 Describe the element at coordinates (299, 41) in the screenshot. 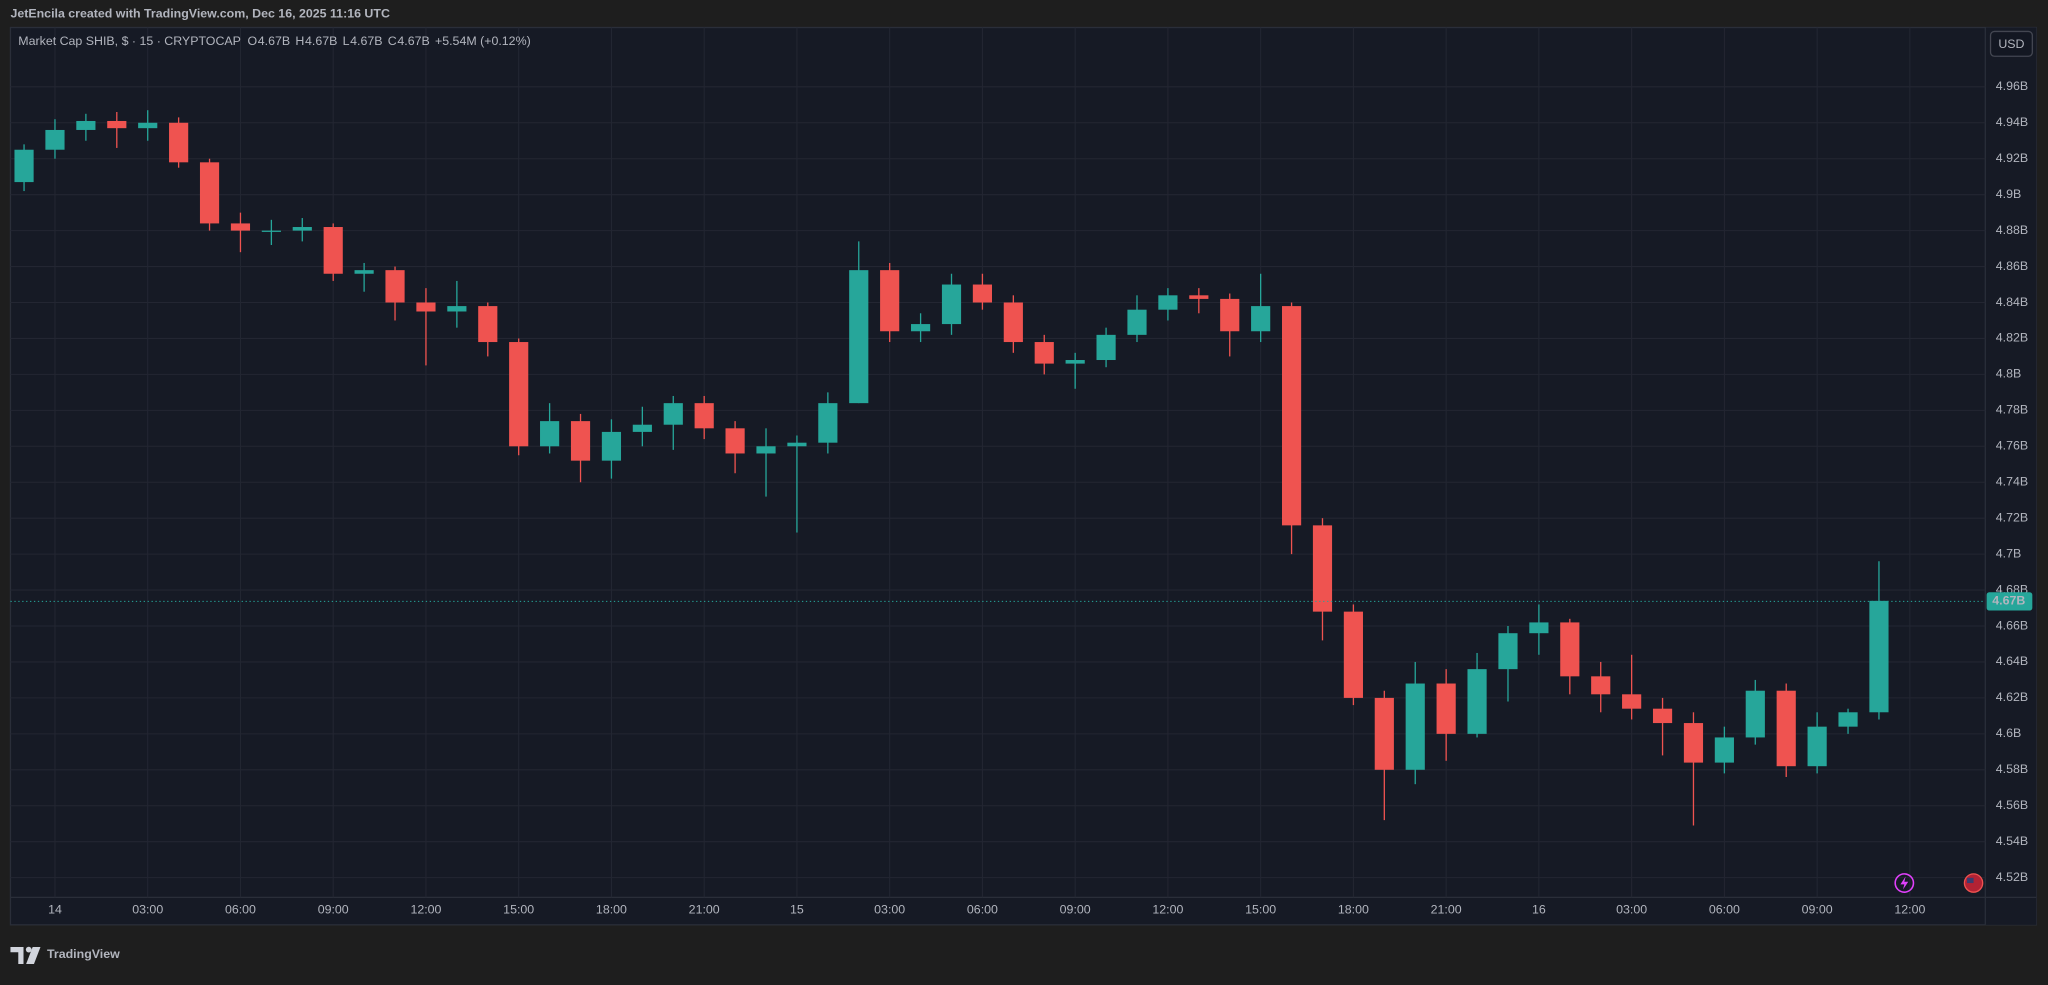

I see `legend-ohlc-label: H` at that location.